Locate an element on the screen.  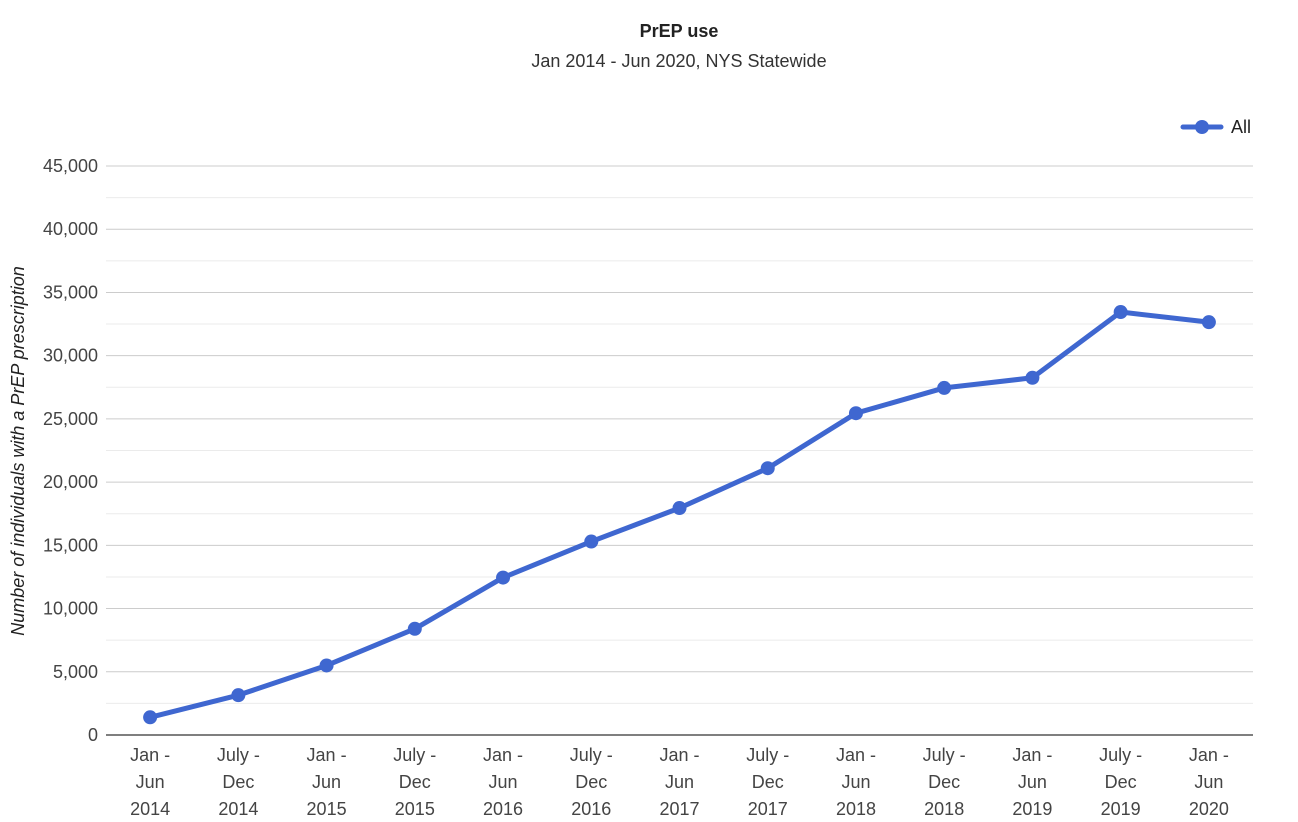
y-tick-label: 45,000 is located at coordinates (70, 166).